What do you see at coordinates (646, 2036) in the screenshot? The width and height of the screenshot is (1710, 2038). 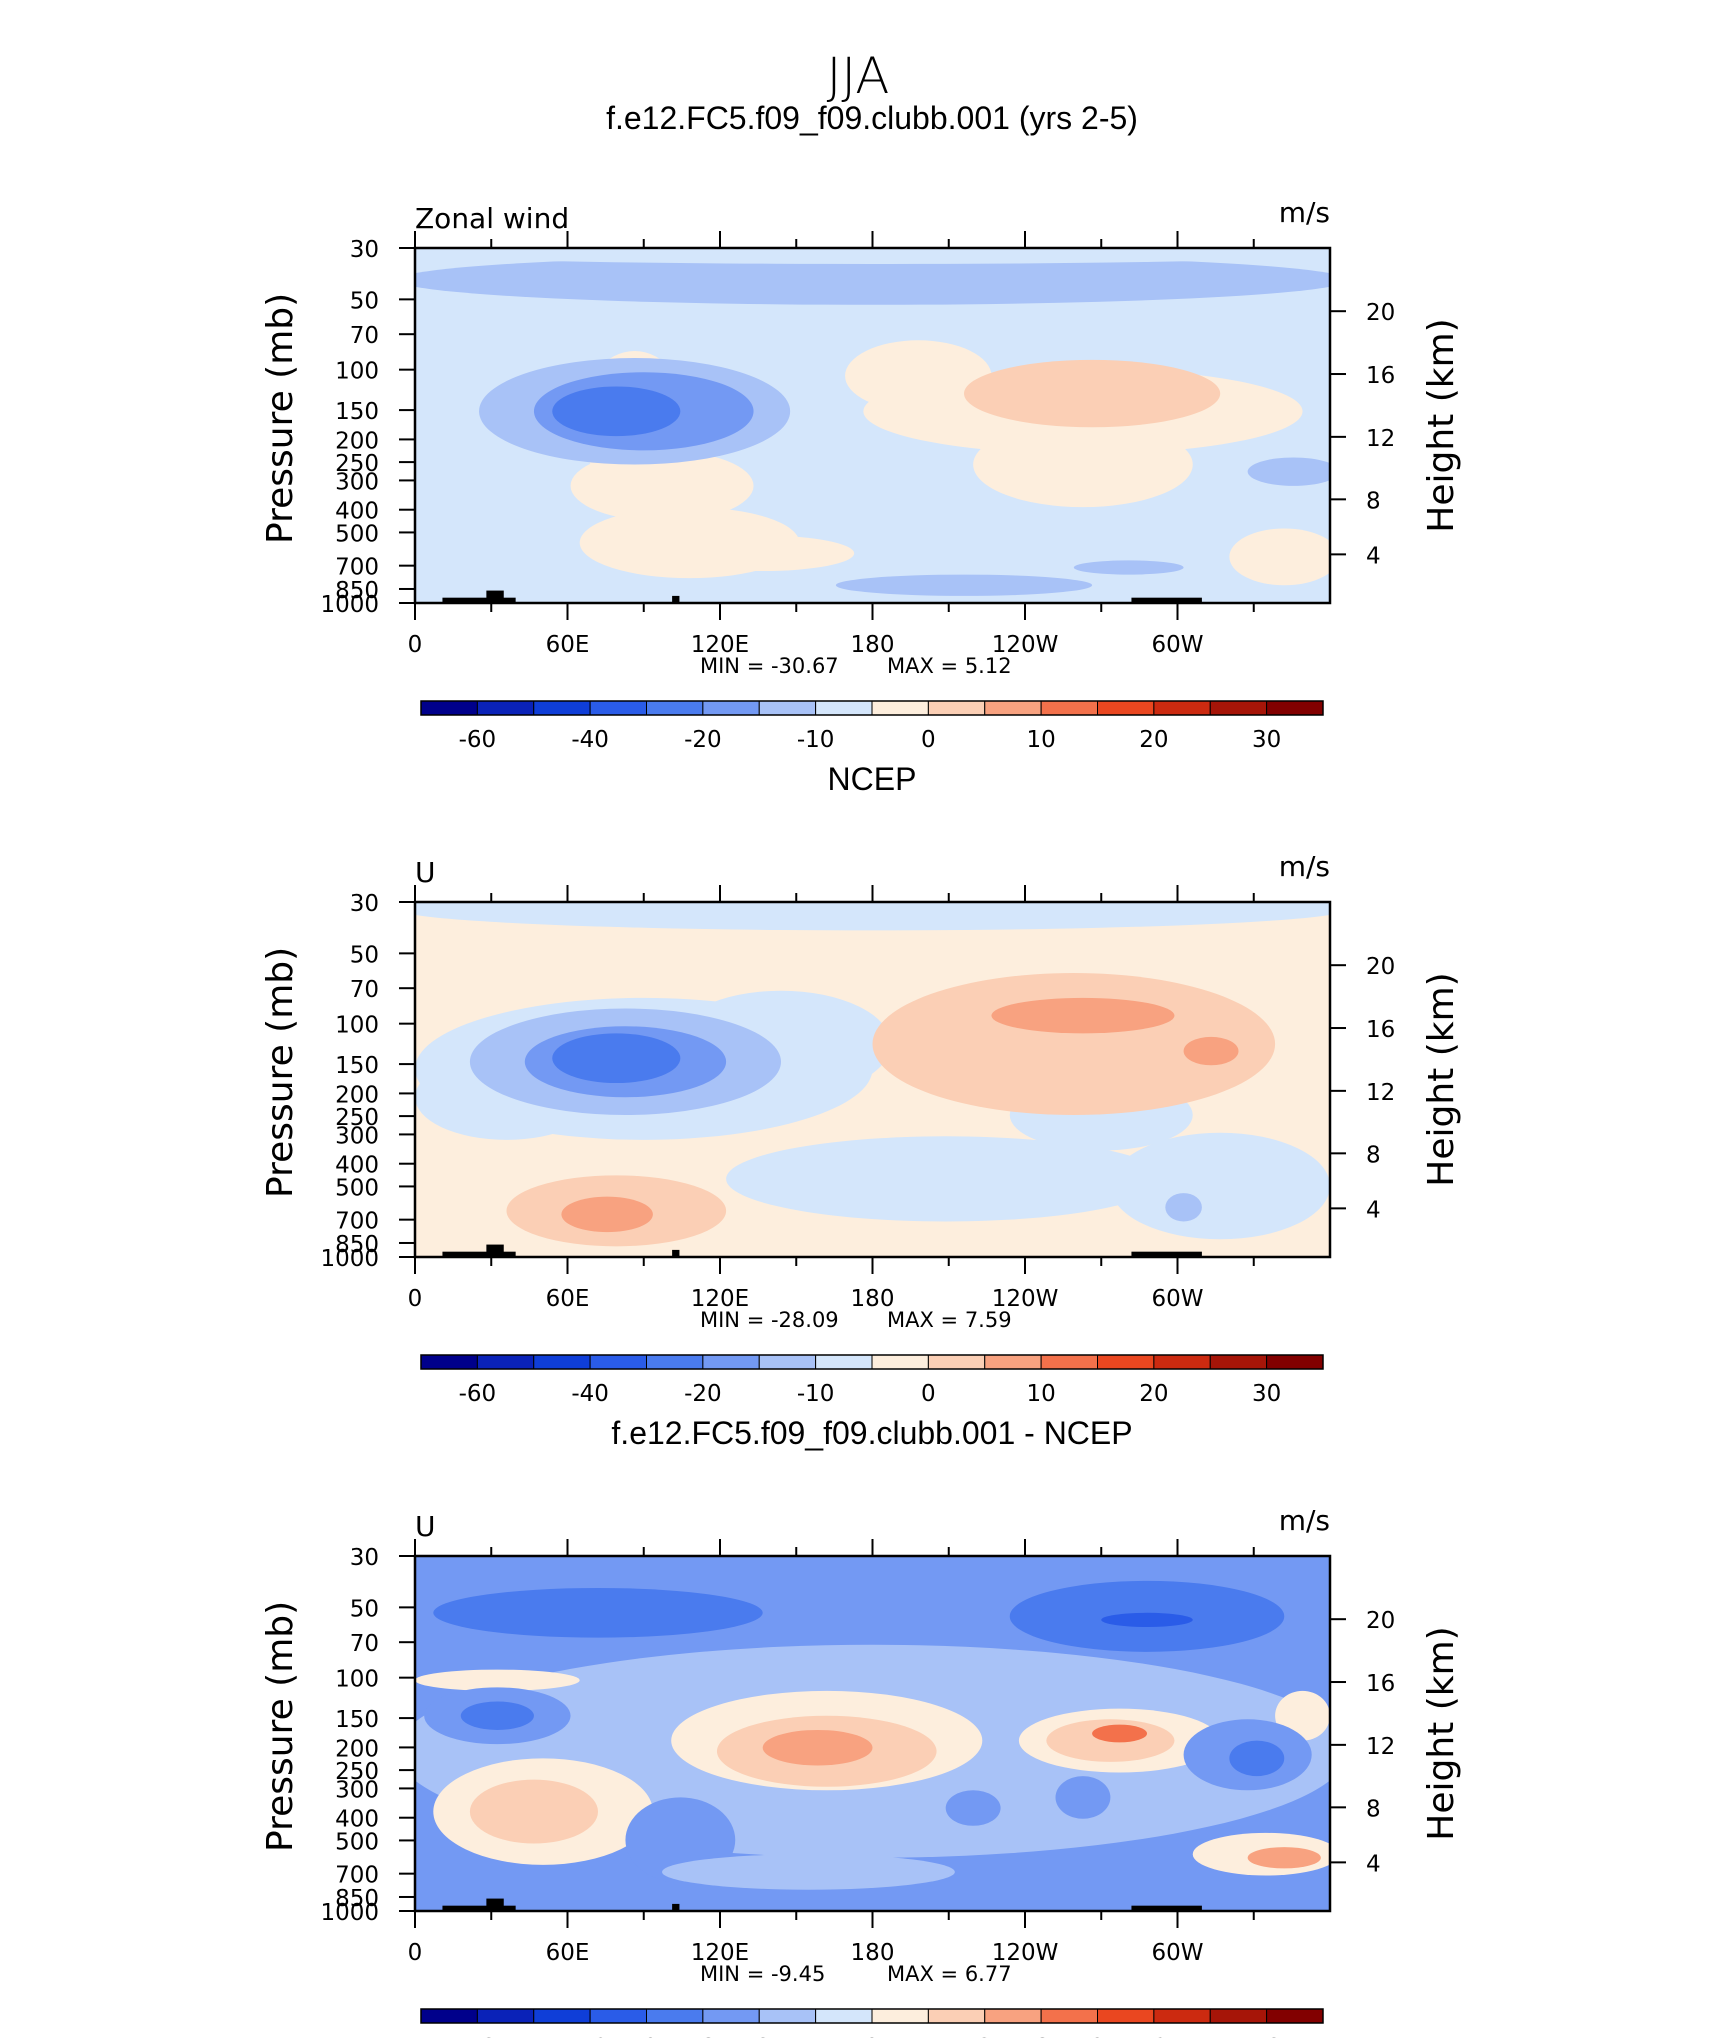 I see `colorbar-label: -9` at bounding box center [646, 2036].